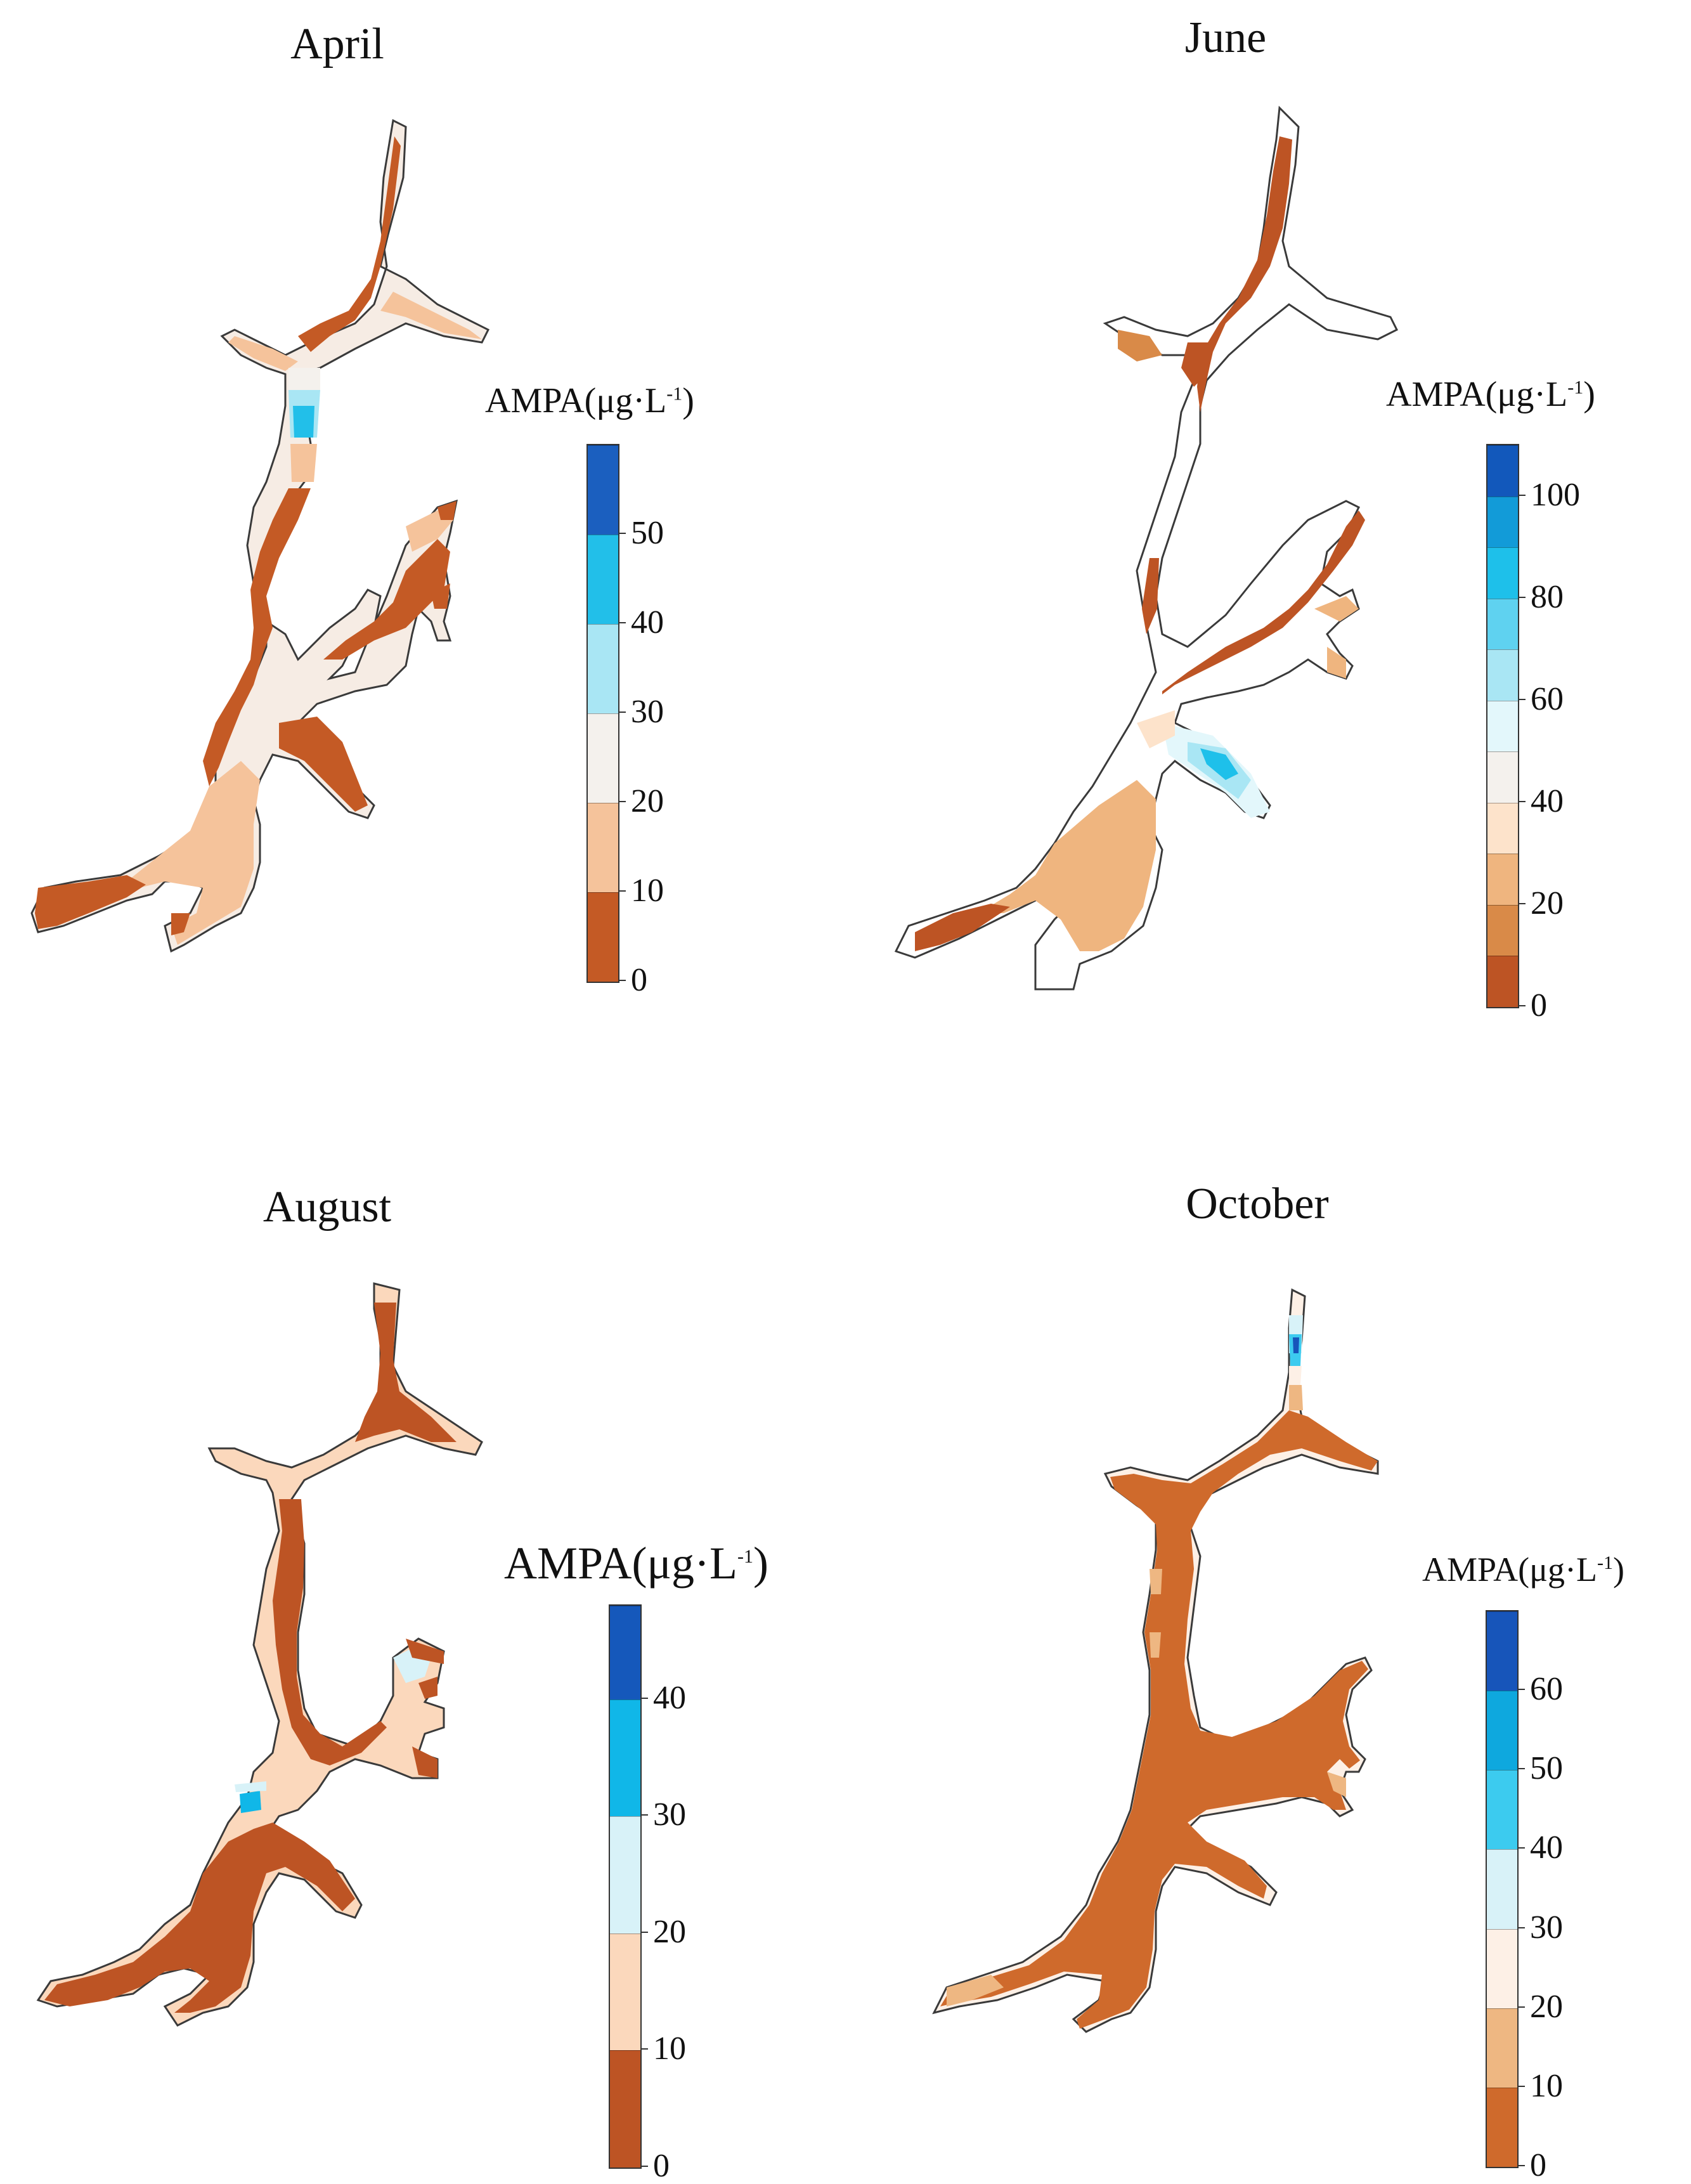 The height and width of the screenshot is (2184, 1691). Describe the element at coordinates (1225, 37) in the screenshot. I see `panel-title: June` at that location.